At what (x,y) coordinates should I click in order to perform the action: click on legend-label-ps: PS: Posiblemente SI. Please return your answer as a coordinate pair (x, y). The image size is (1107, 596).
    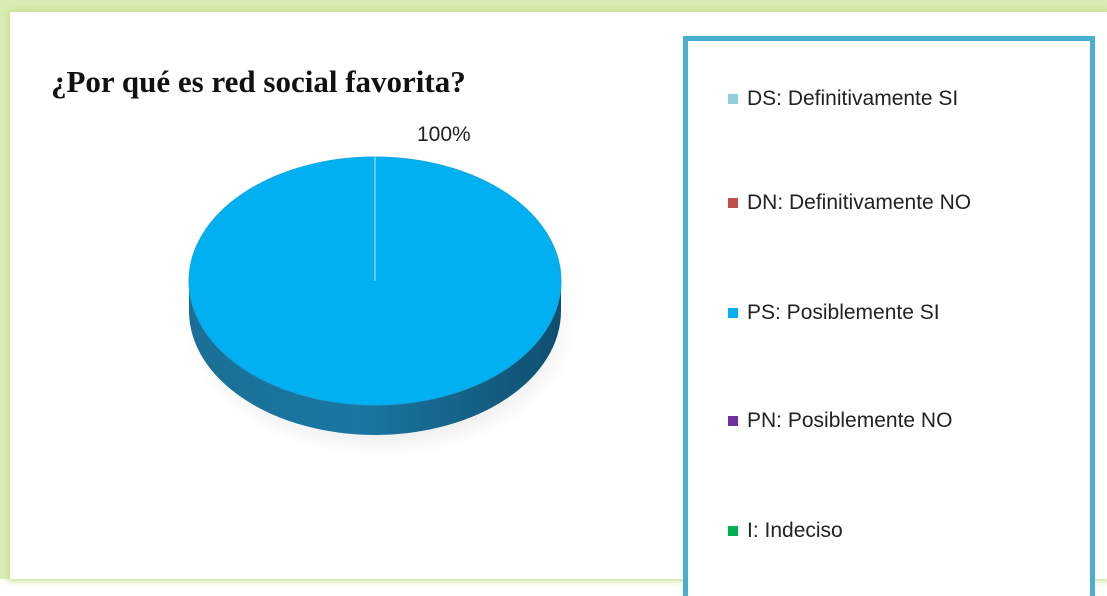
    Looking at the image, I should click on (843, 312).